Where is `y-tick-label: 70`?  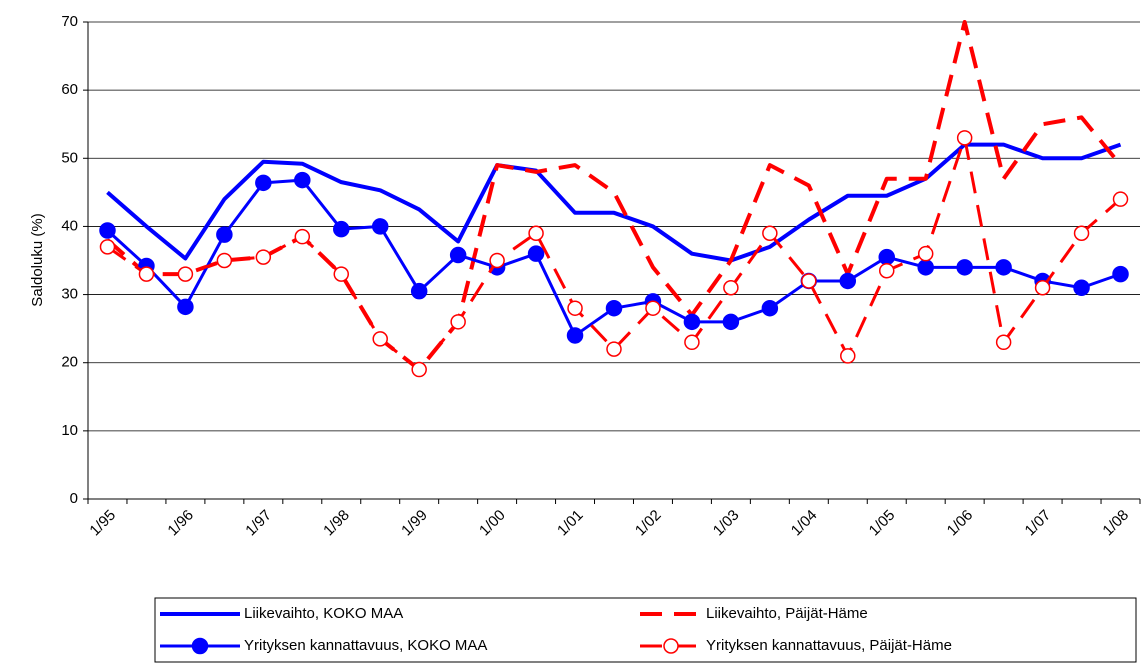 y-tick-label: 70 is located at coordinates (69, 21).